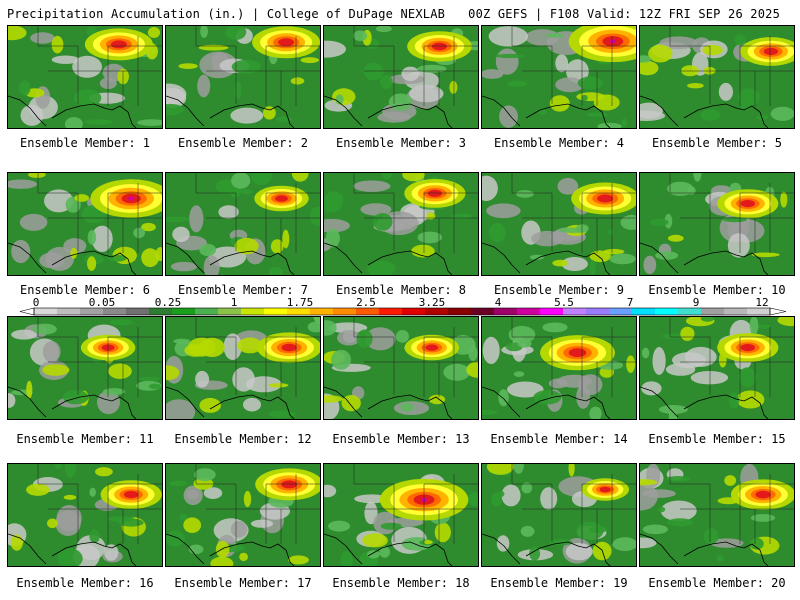  Describe the element at coordinates (400, 309) in the screenshot. I see `precipitation-colorbar: 0 0.05 0.25 1 1.75 2.5 3.25 4 5.5 7 9 12` at that location.